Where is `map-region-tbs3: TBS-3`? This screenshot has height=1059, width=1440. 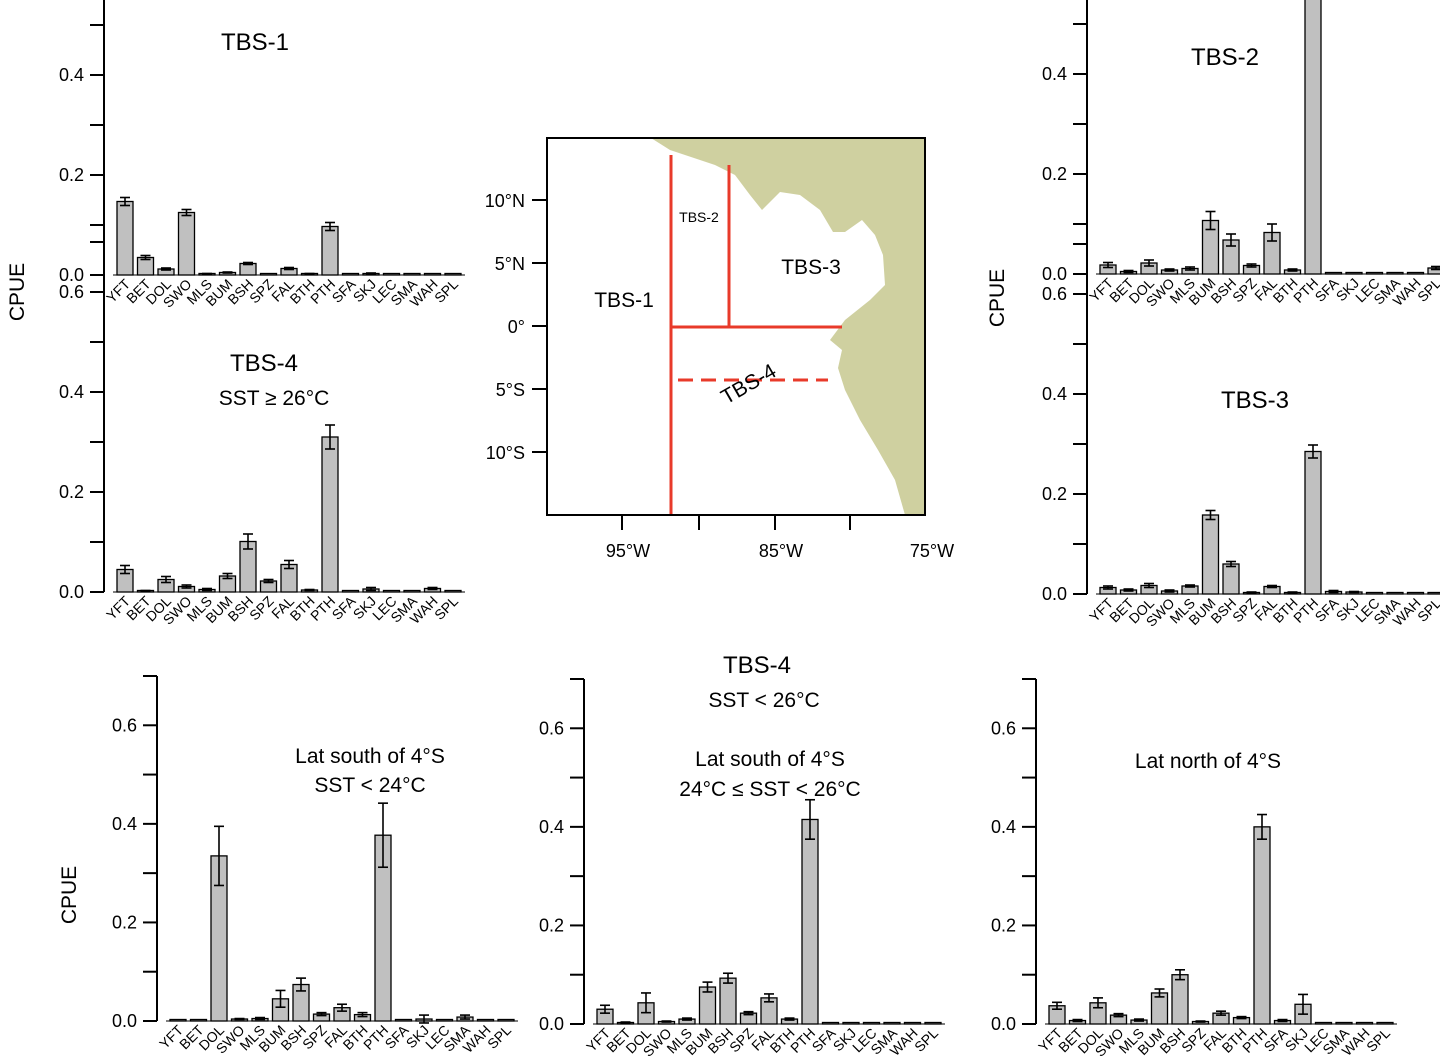 map-region-tbs3: TBS-3 is located at coordinates (811, 267).